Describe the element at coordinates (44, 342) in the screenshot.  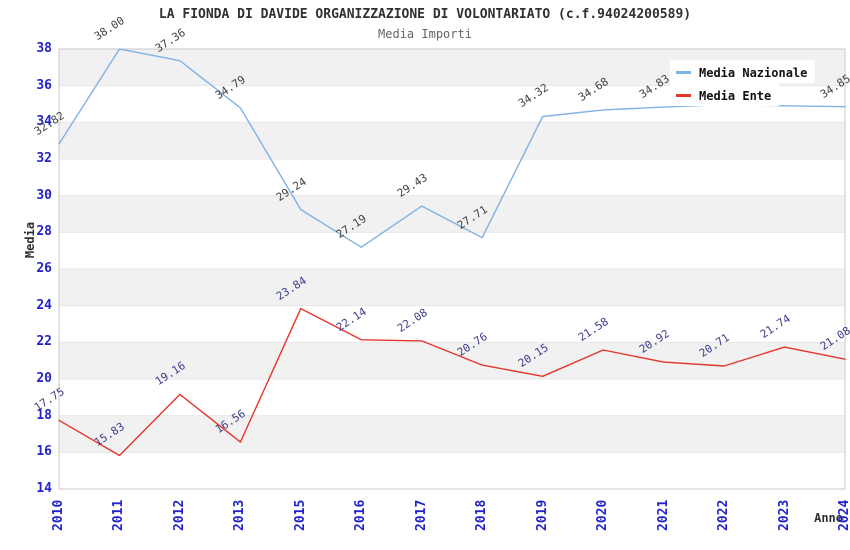
I see `y-tick-label: 22` at that location.